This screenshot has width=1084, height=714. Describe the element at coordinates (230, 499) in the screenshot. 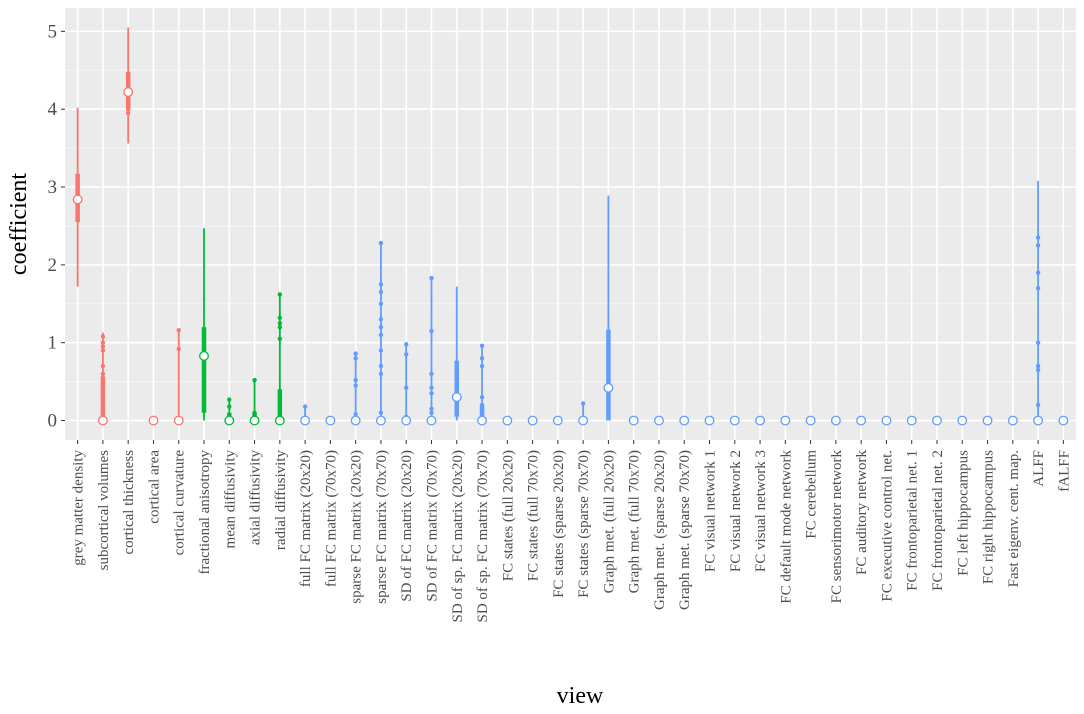

I see `x-tick-label: mean diffusivity` at that location.